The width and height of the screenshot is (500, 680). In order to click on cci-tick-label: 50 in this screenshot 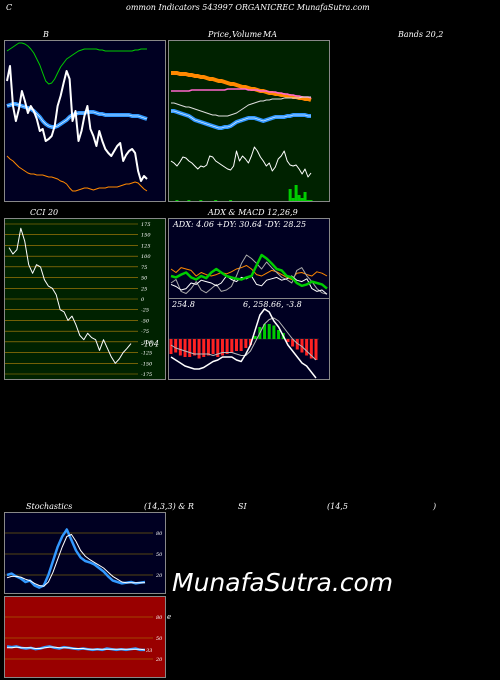, I will do `click(144, 279)`.